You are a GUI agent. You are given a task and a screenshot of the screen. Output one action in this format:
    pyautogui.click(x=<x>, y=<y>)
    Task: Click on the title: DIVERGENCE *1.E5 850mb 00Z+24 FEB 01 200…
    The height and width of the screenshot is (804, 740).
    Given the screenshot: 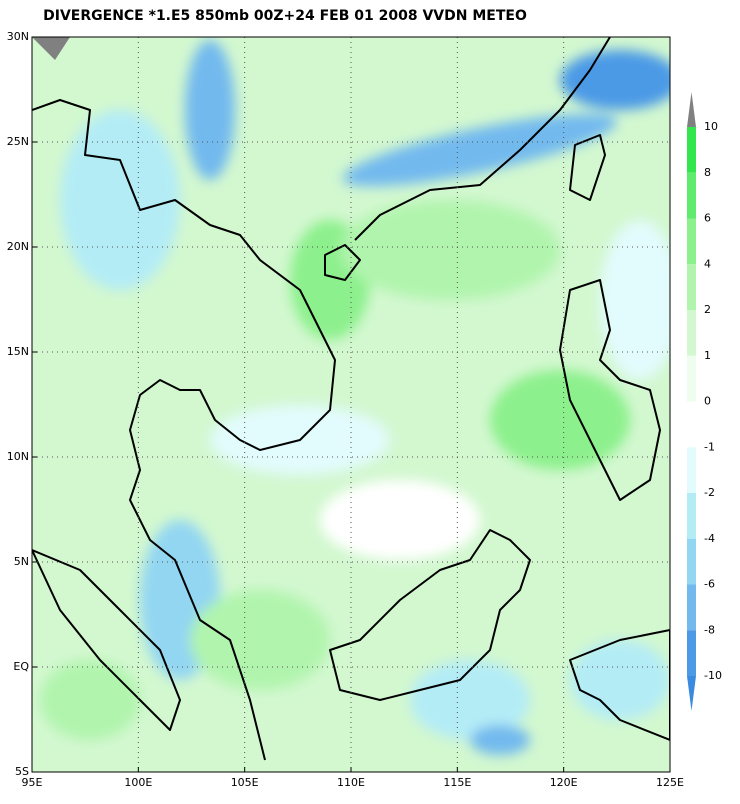 What is the action you would take?
    pyautogui.click(x=285, y=16)
    